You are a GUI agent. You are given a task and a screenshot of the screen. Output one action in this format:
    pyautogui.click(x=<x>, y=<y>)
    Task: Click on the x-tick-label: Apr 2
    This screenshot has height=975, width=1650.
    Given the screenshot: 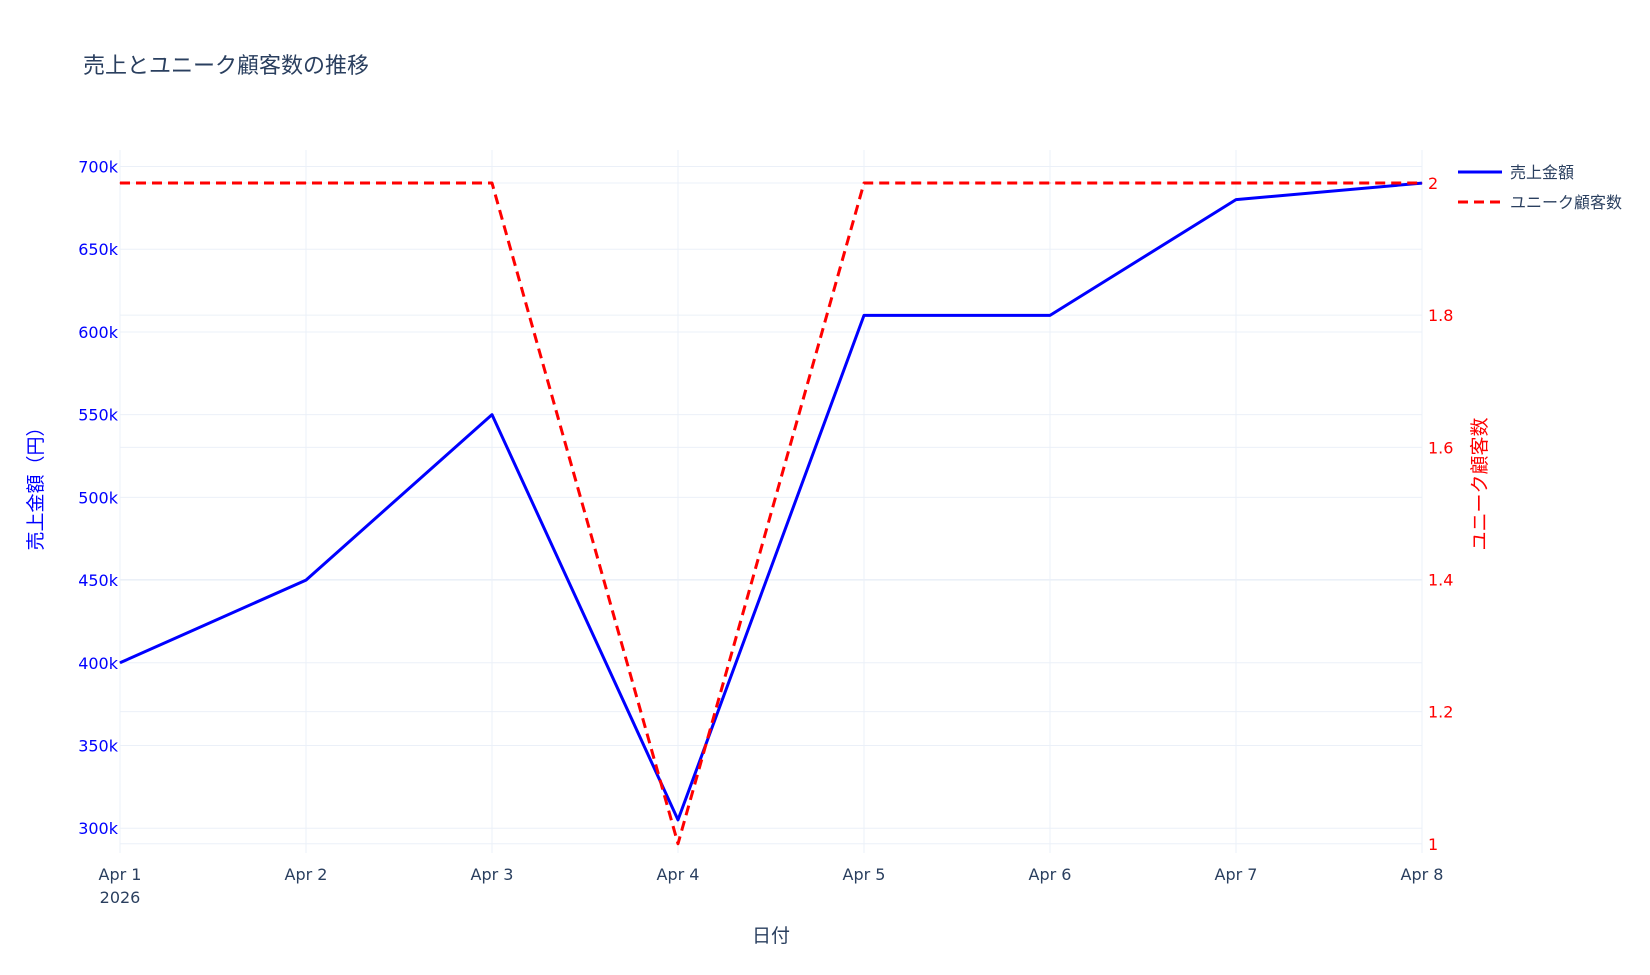 What is the action you would take?
    pyautogui.click(x=306, y=874)
    